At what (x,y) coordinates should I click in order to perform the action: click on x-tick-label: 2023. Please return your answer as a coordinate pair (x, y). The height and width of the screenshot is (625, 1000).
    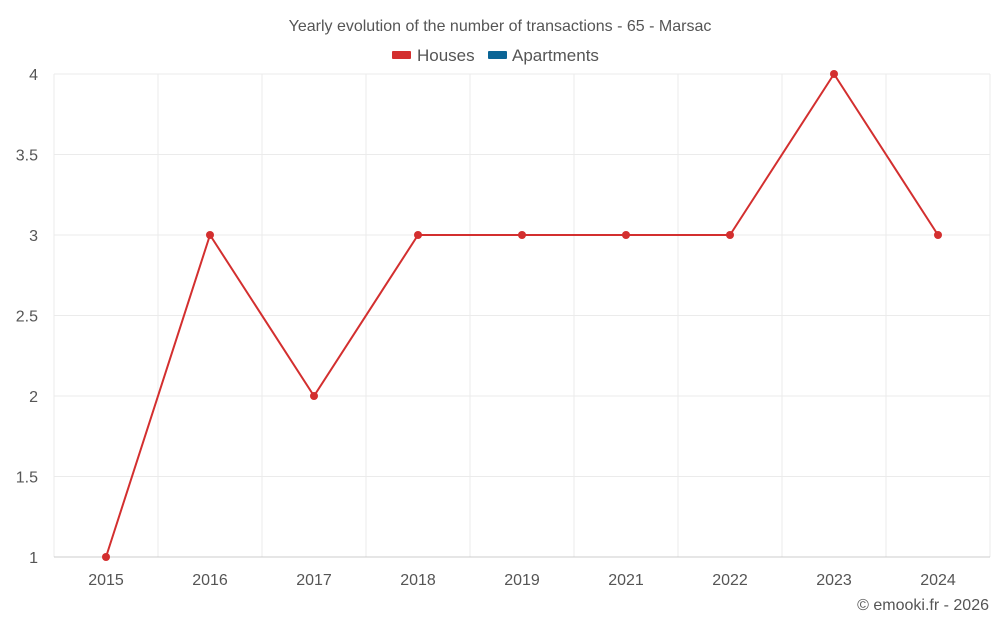
    Looking at the image, I should click on (834, 580).